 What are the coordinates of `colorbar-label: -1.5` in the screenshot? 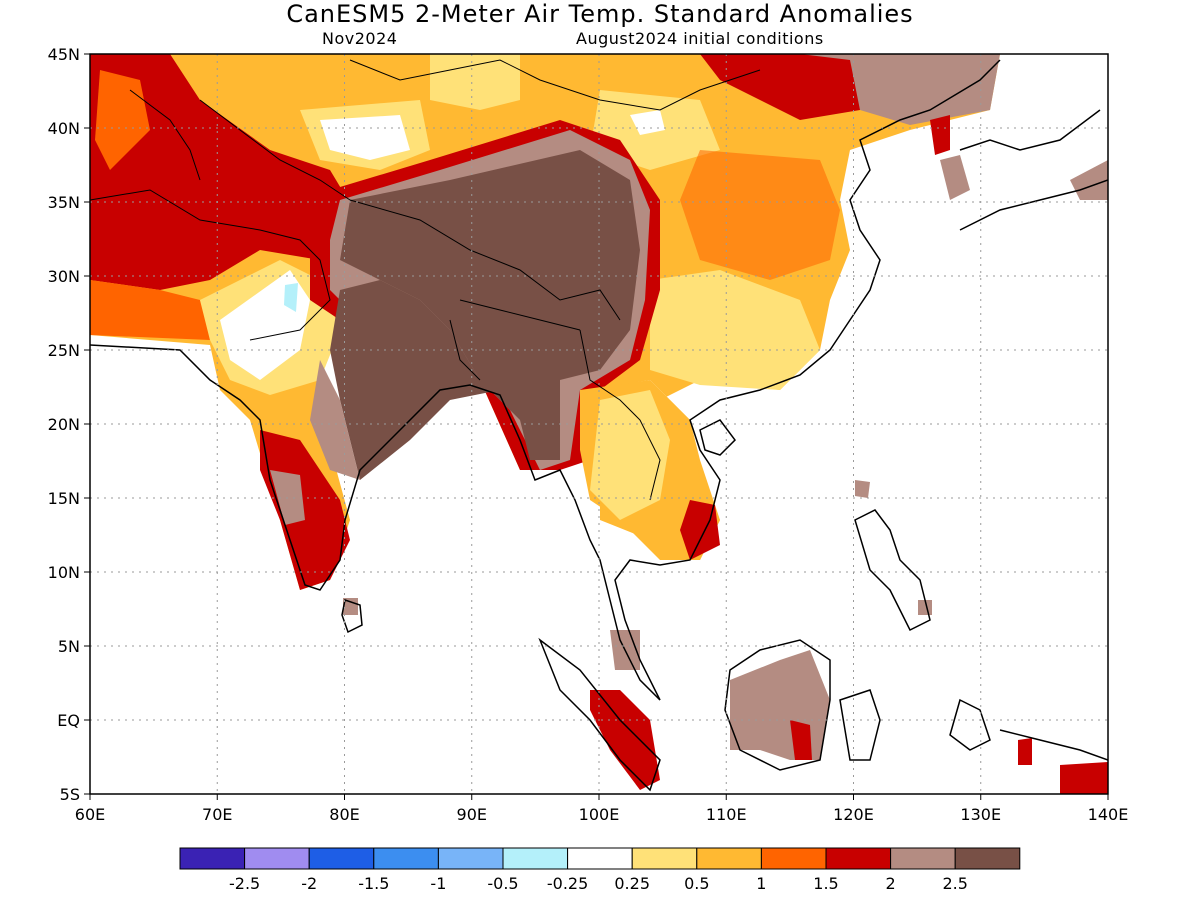 It's located at (373, 883).